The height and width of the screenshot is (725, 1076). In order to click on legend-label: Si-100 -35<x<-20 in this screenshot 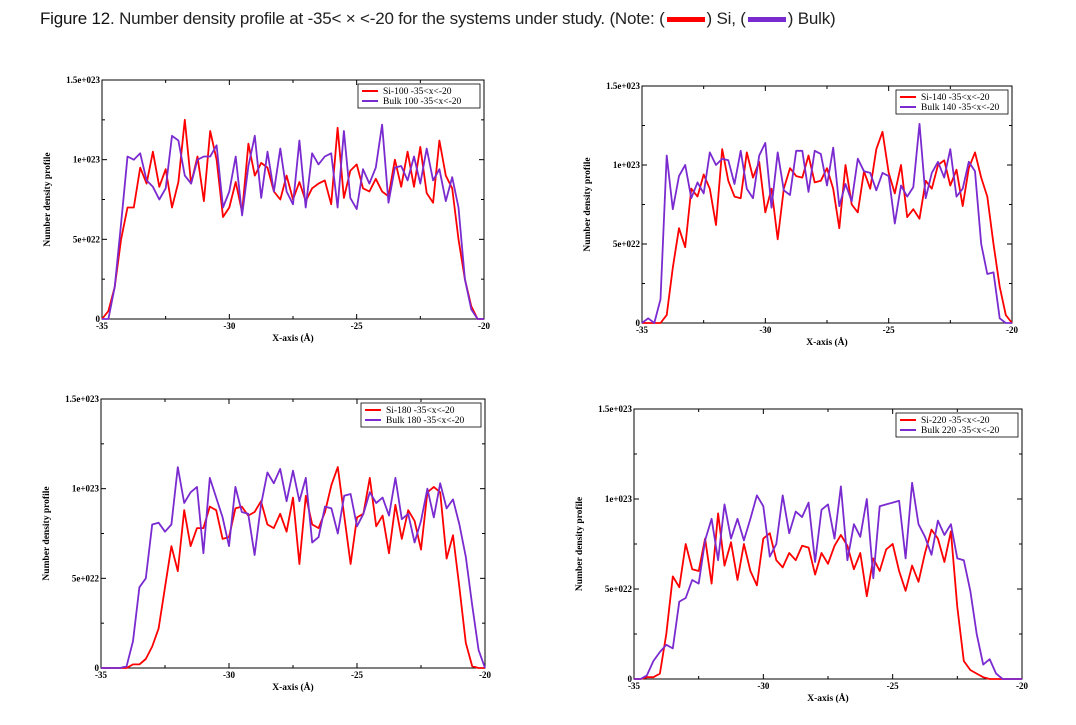, I will do `click(417, 92)`.